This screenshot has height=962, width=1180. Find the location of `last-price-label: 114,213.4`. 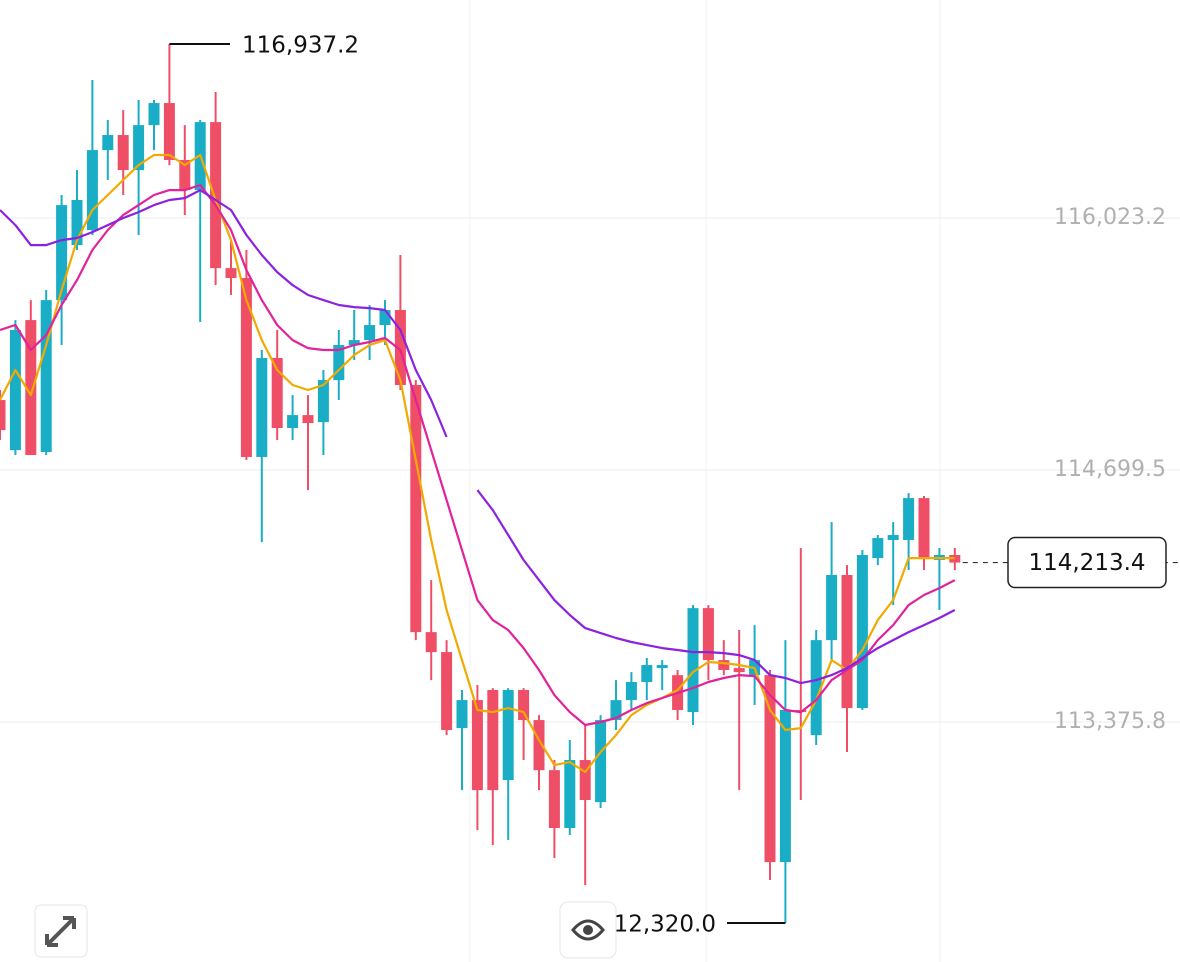

last-price-label: 114,213.4 is located at coordinates (1086, 563).